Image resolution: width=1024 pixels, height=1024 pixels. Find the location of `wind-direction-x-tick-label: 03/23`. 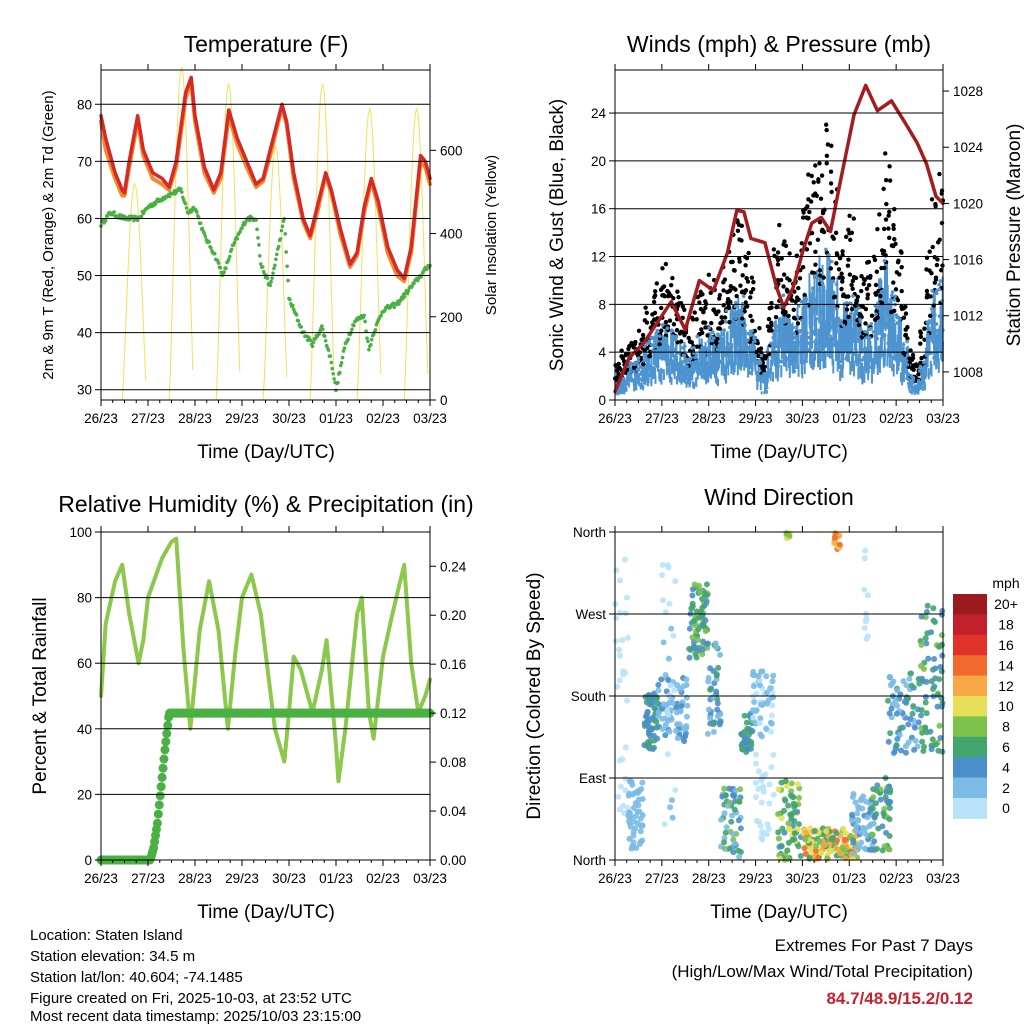

wind-direction-x-tick-label: 03/23 is located at coordinates (943, 878).